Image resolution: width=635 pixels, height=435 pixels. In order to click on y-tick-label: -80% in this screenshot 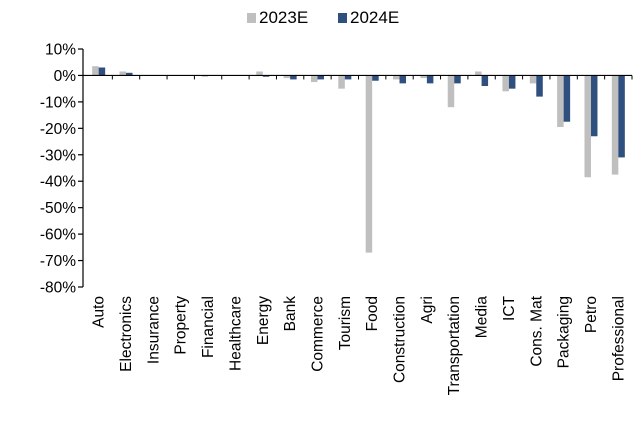, I will do `click(58, 288)`.